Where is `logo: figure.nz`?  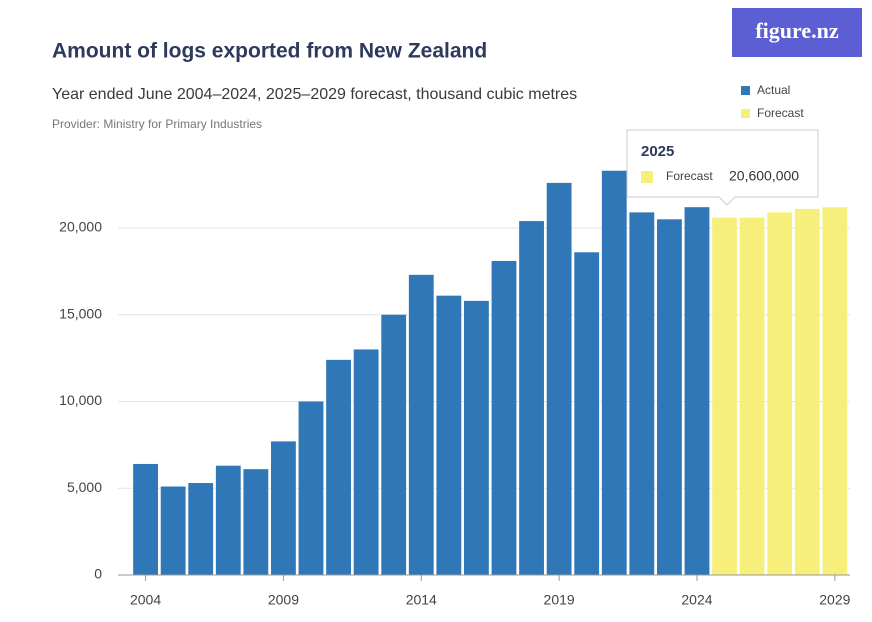
logo: figure.nz is located at coordinates (797, 30).